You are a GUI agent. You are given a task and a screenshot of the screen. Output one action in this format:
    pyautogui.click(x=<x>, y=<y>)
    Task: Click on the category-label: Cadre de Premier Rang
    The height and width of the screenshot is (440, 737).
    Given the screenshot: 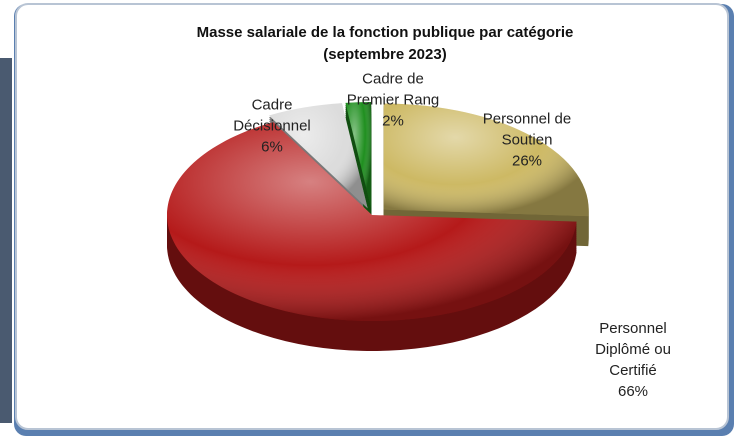 What is the action you would take?
    pyautogui.click(x=393, y=89)
    